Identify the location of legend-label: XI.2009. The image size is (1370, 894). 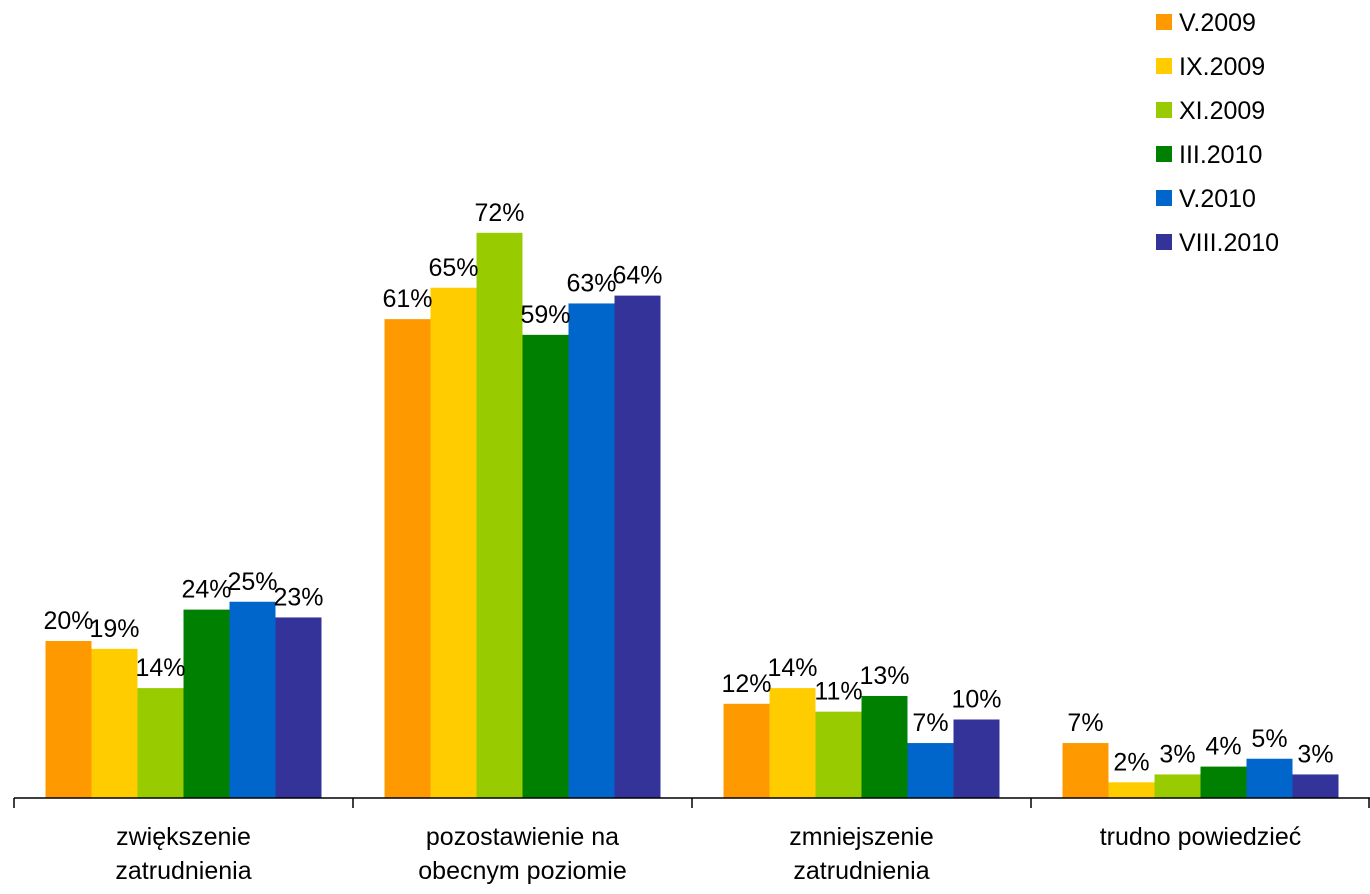
(1222, 111).